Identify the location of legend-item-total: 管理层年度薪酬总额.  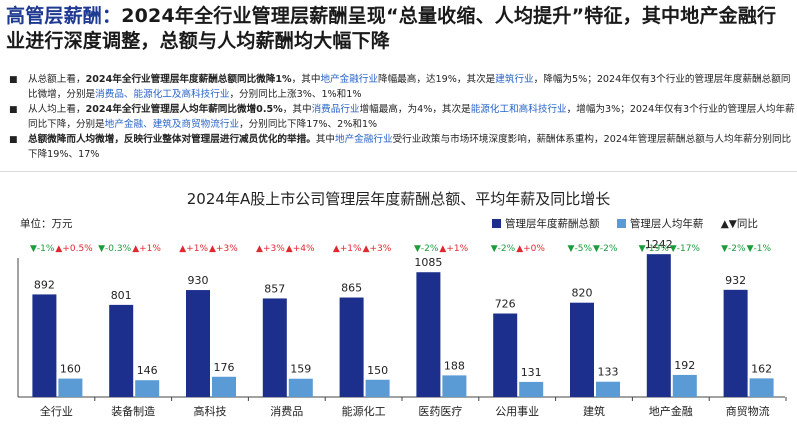
(546, 224).